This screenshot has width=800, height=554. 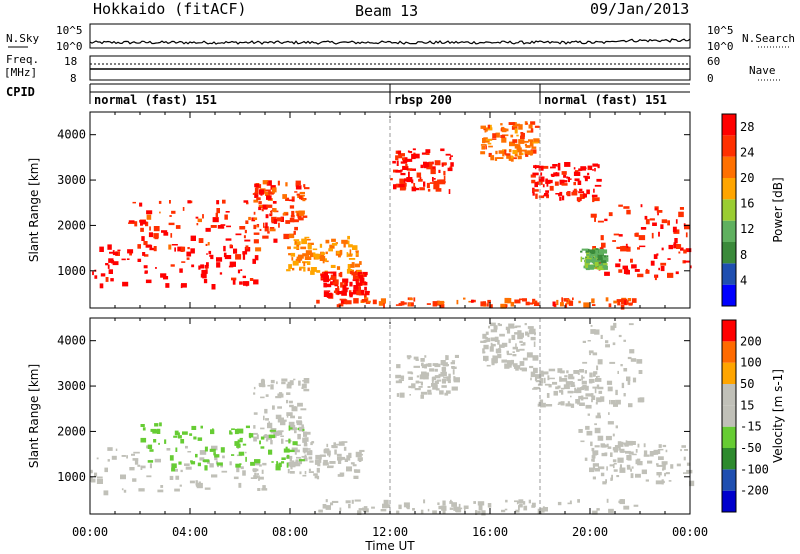 What do you see at coordinates (290, 532) in the screenshot?
I see `x-tick-label: 08:00` at bounding box center [290, 532].